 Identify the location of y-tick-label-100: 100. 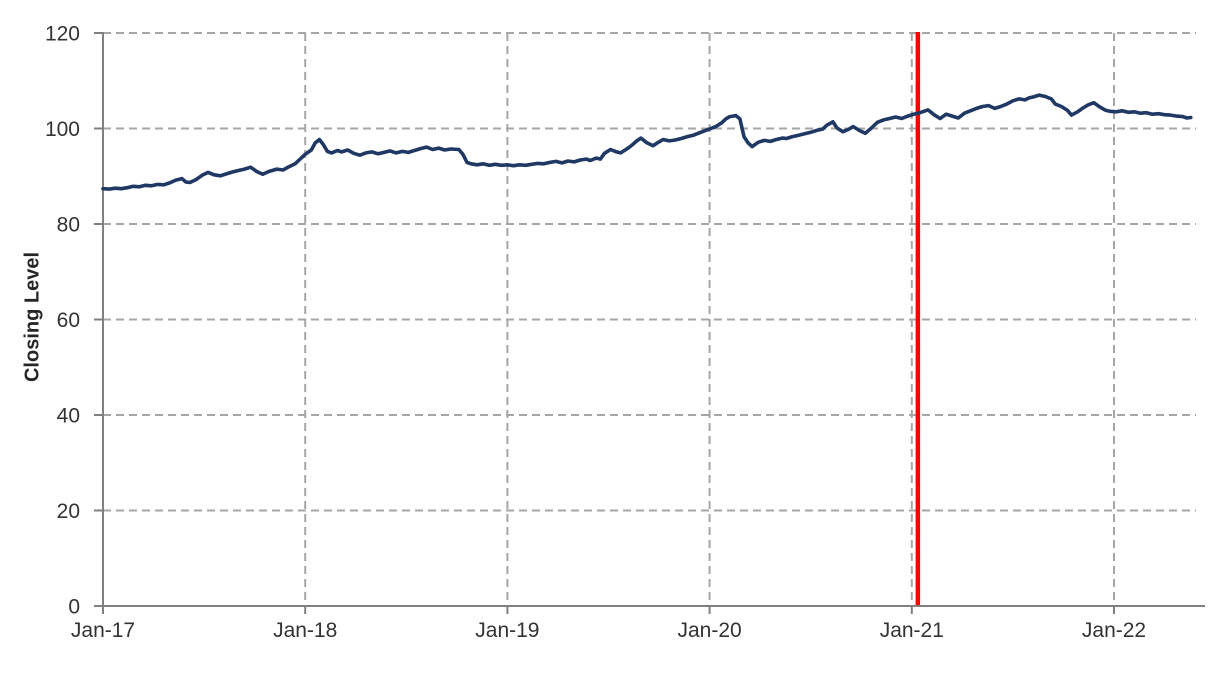
(62, 129).